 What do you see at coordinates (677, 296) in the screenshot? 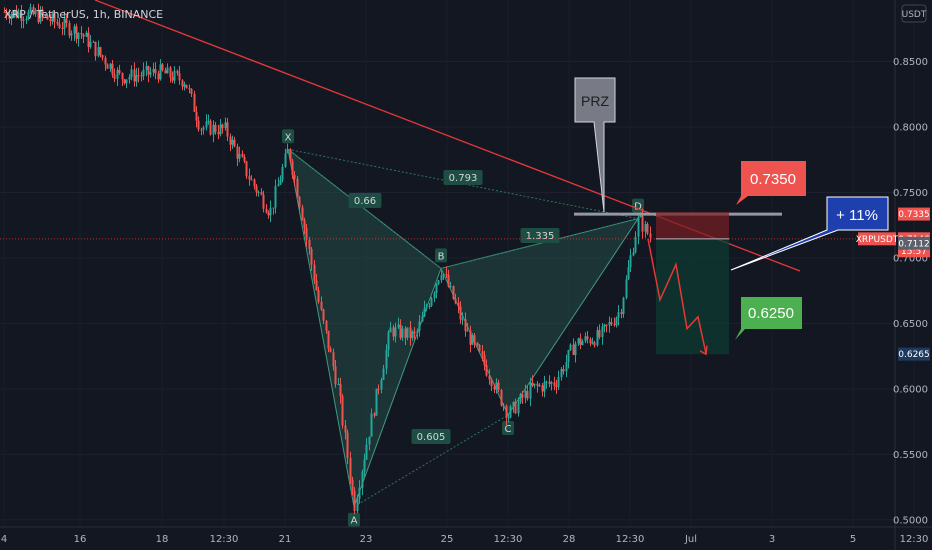
I see `projection-arrow` at bounding box center [677, 296].